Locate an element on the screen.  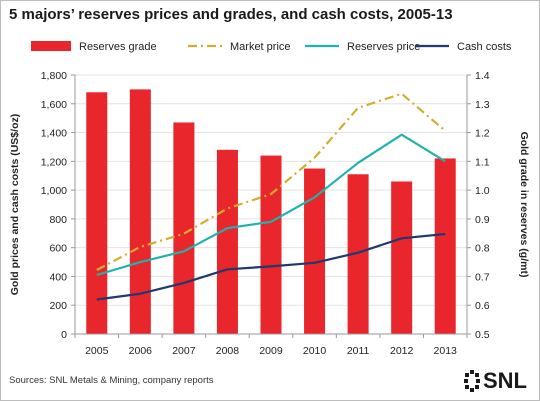
y-right-tick-label: 0.5 is located at coordinates (482, 335).